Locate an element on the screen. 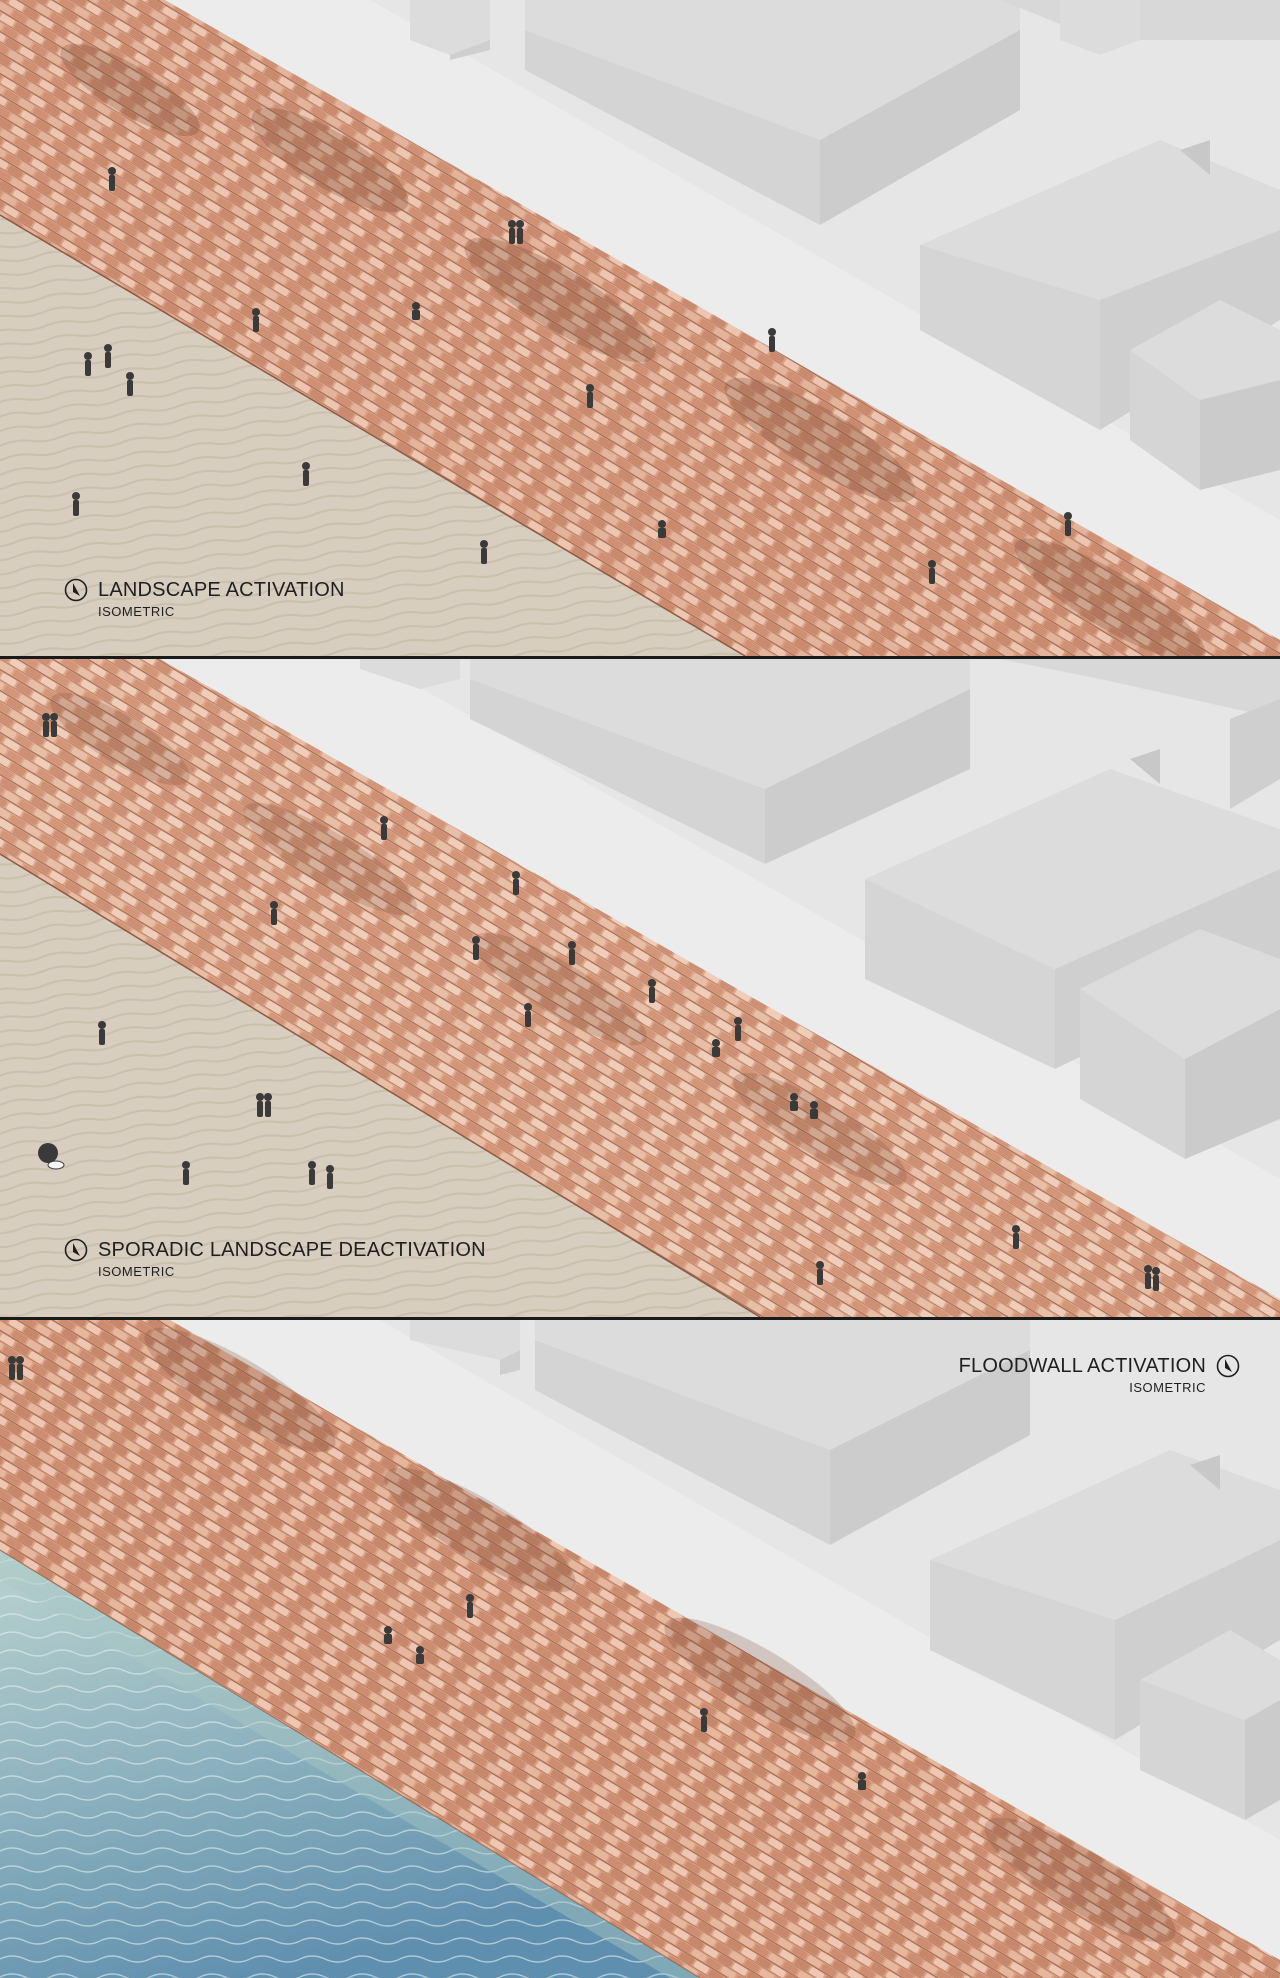 This screenshot has width=1280, height=1978. panel-title: FLOODWALL ACTIVATION is located at coordinates (1082, 1365).